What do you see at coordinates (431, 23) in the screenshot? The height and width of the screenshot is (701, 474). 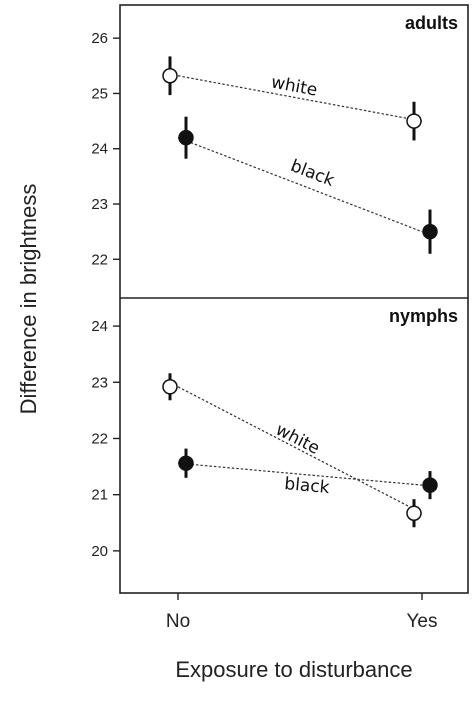 I see `panel-title-adults: adults` at bounding box center [431, 23].